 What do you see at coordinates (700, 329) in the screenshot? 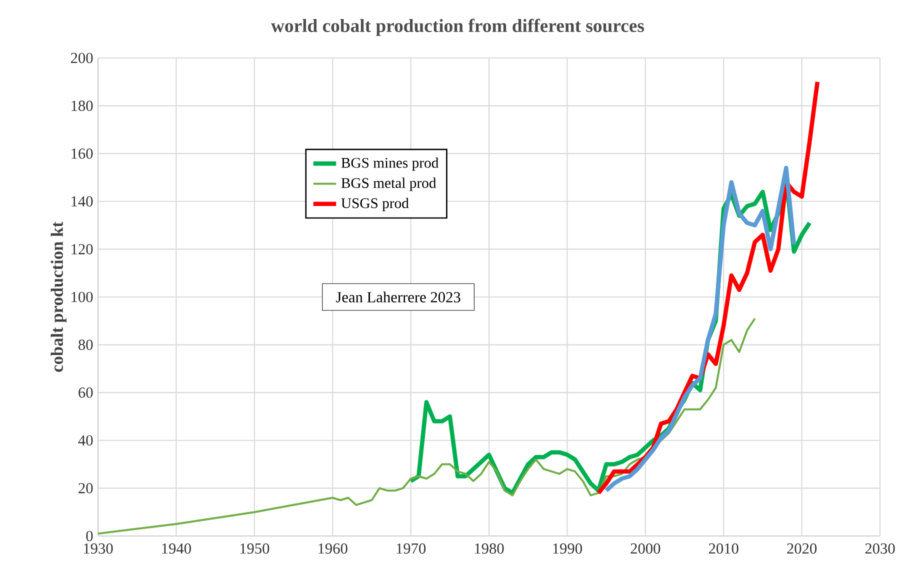
I see `line-series` at bounding box center [700, 329].